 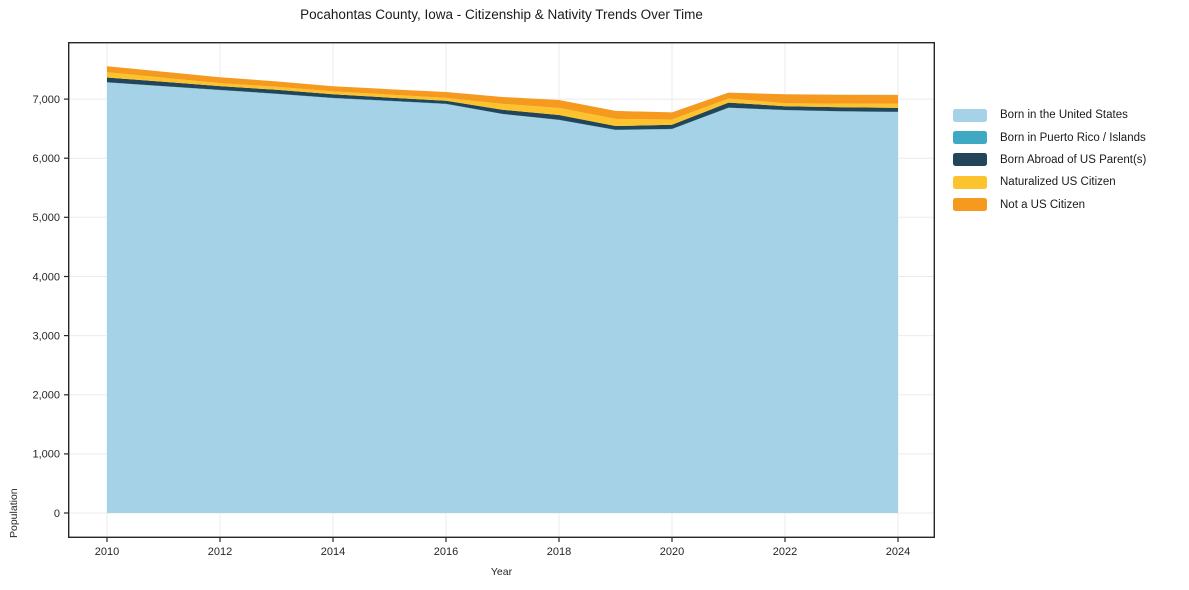 I want to click on legend-item-3: Naturalized US Citizen, so click(x=1049, y=182).